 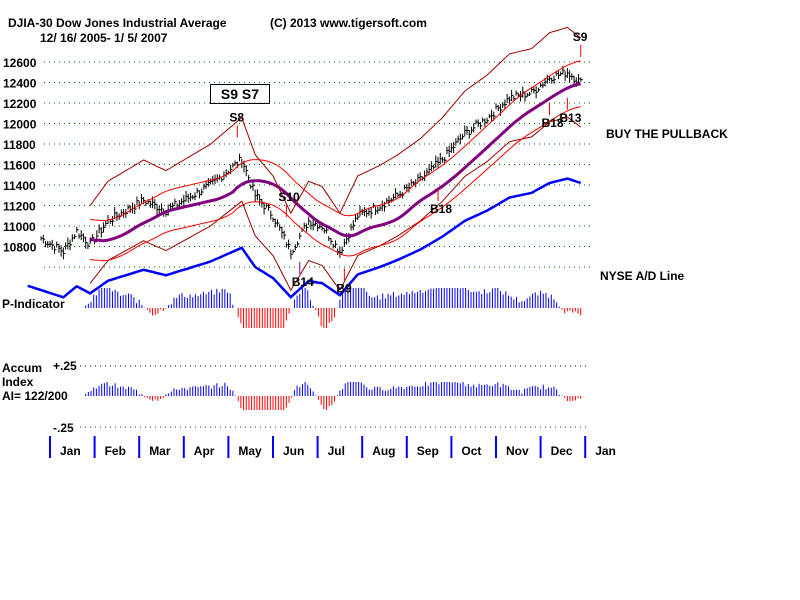 I want to click on x-tick-label: Jul, so click(x=336, y=451).